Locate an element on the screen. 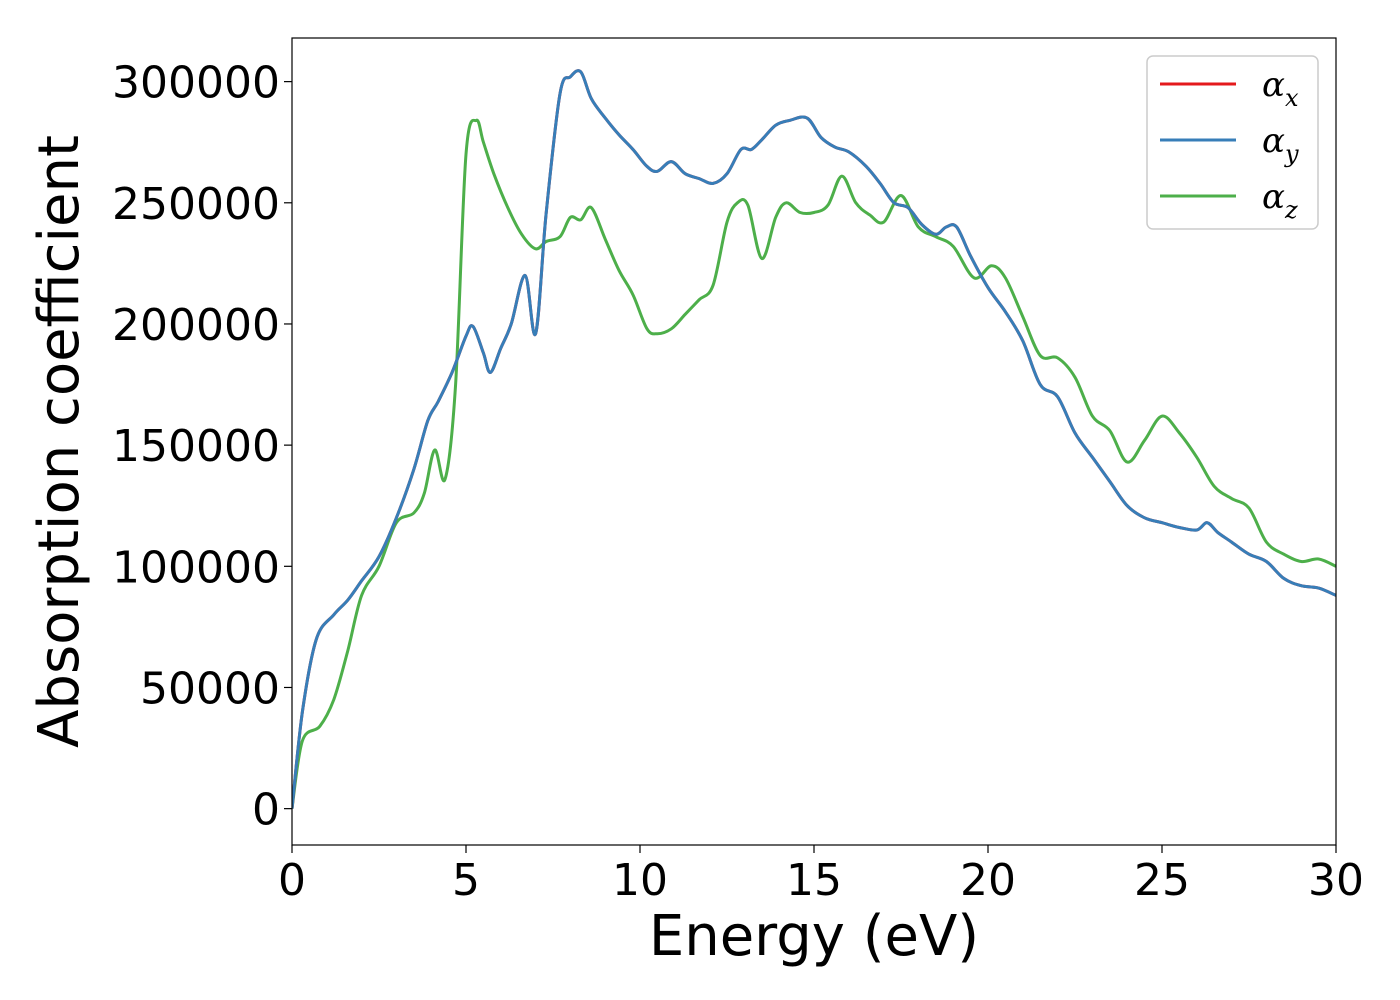 This screenshot has width=1400, height=1000. legend-box is located at coordinates (1232, 142).